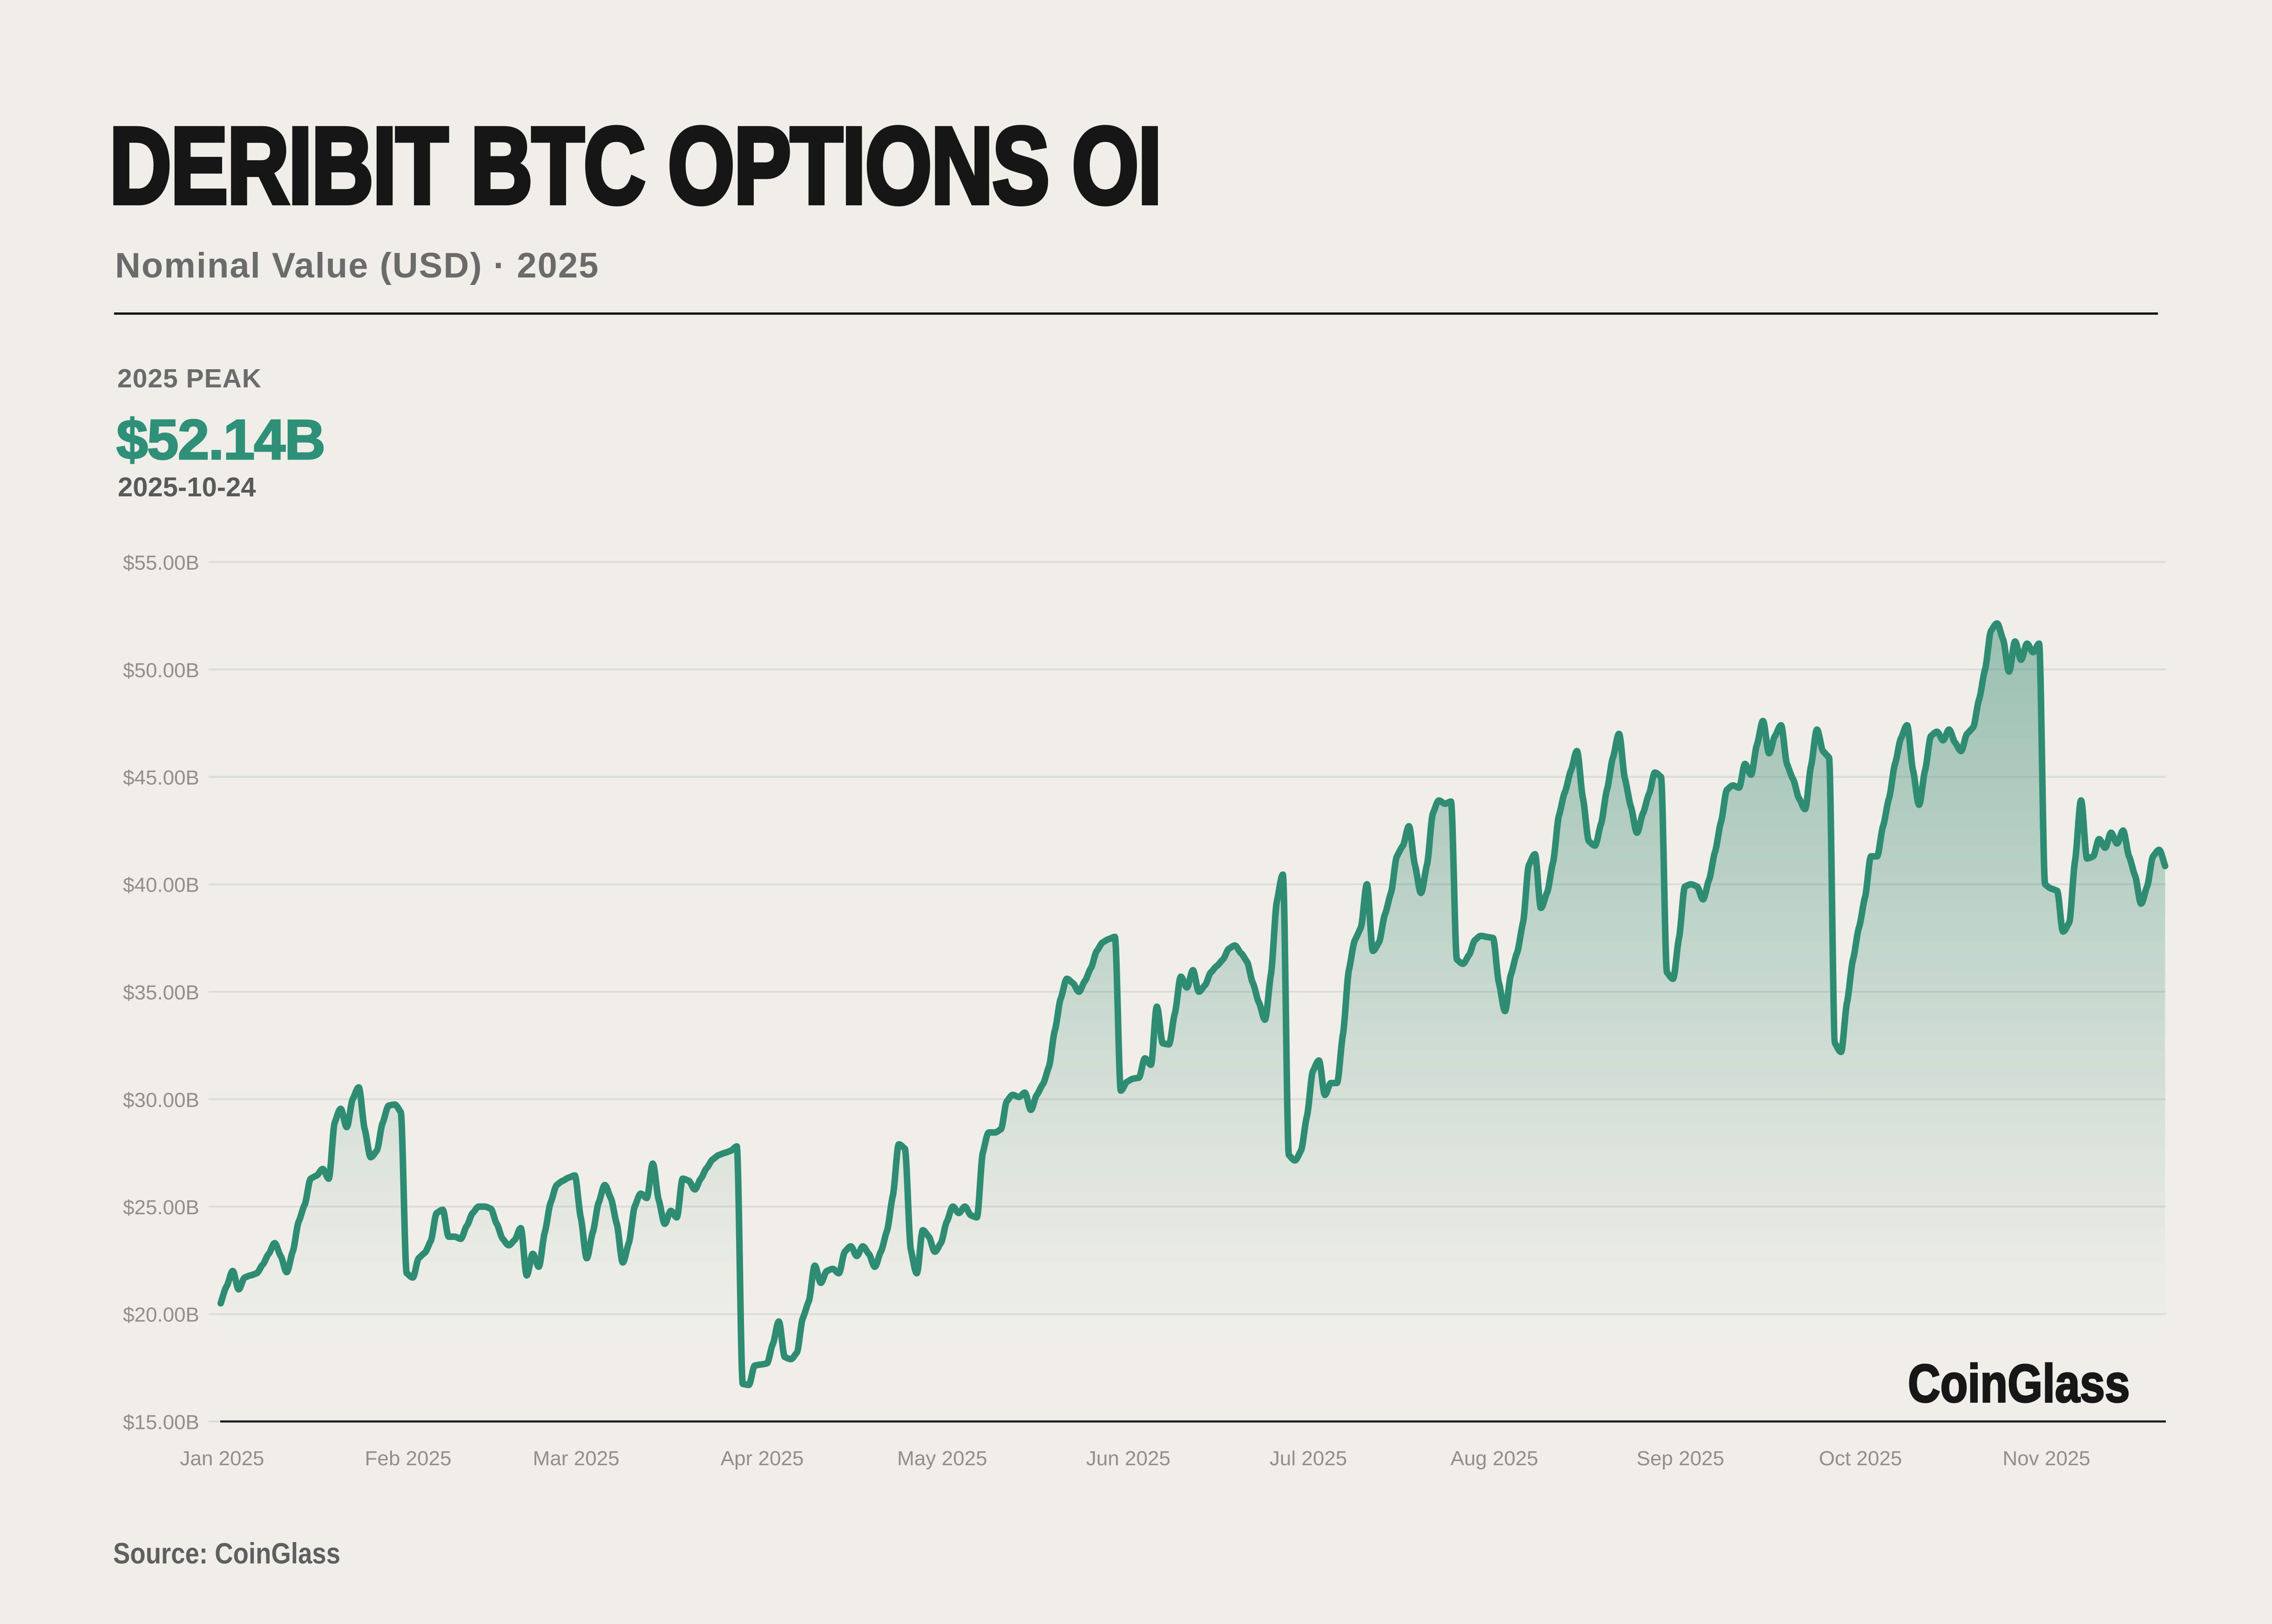  I want to click on svg-text: $45.00B, so click(161, 777).